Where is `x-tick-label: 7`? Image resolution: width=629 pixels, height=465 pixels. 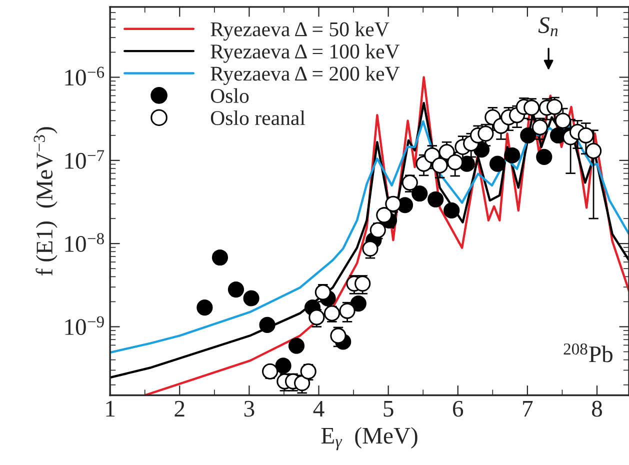
x-tick-label: 7 is located at coordinates (528, 408).